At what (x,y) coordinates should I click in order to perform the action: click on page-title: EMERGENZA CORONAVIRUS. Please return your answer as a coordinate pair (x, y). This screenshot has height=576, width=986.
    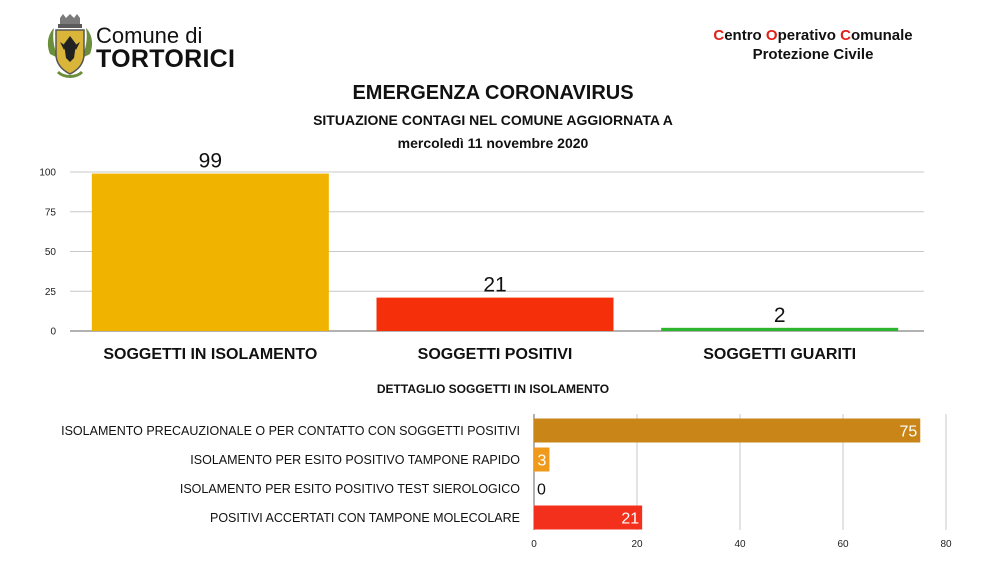
    Looking at the image, I should click on (493, 93).